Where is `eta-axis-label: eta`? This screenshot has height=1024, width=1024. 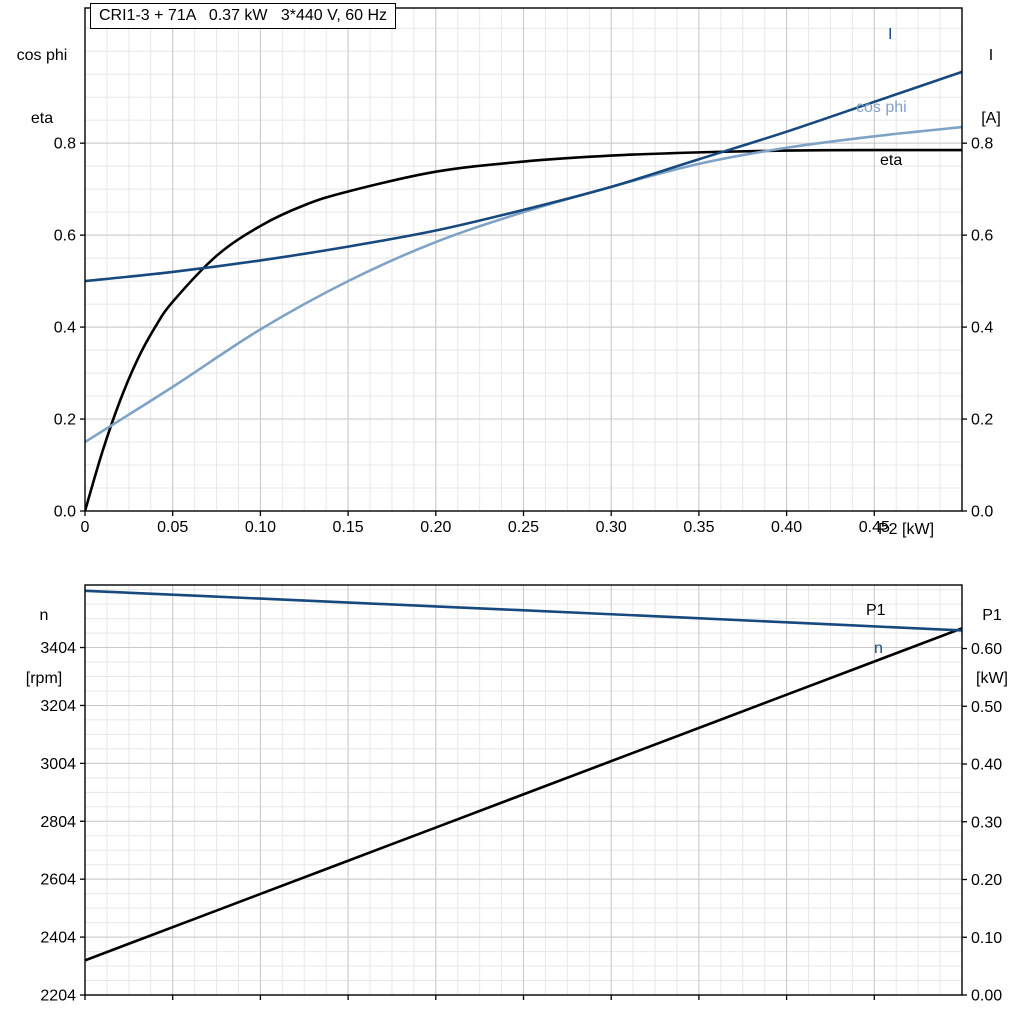
eta-axis-label: eta is located at coordinates (42, 118).